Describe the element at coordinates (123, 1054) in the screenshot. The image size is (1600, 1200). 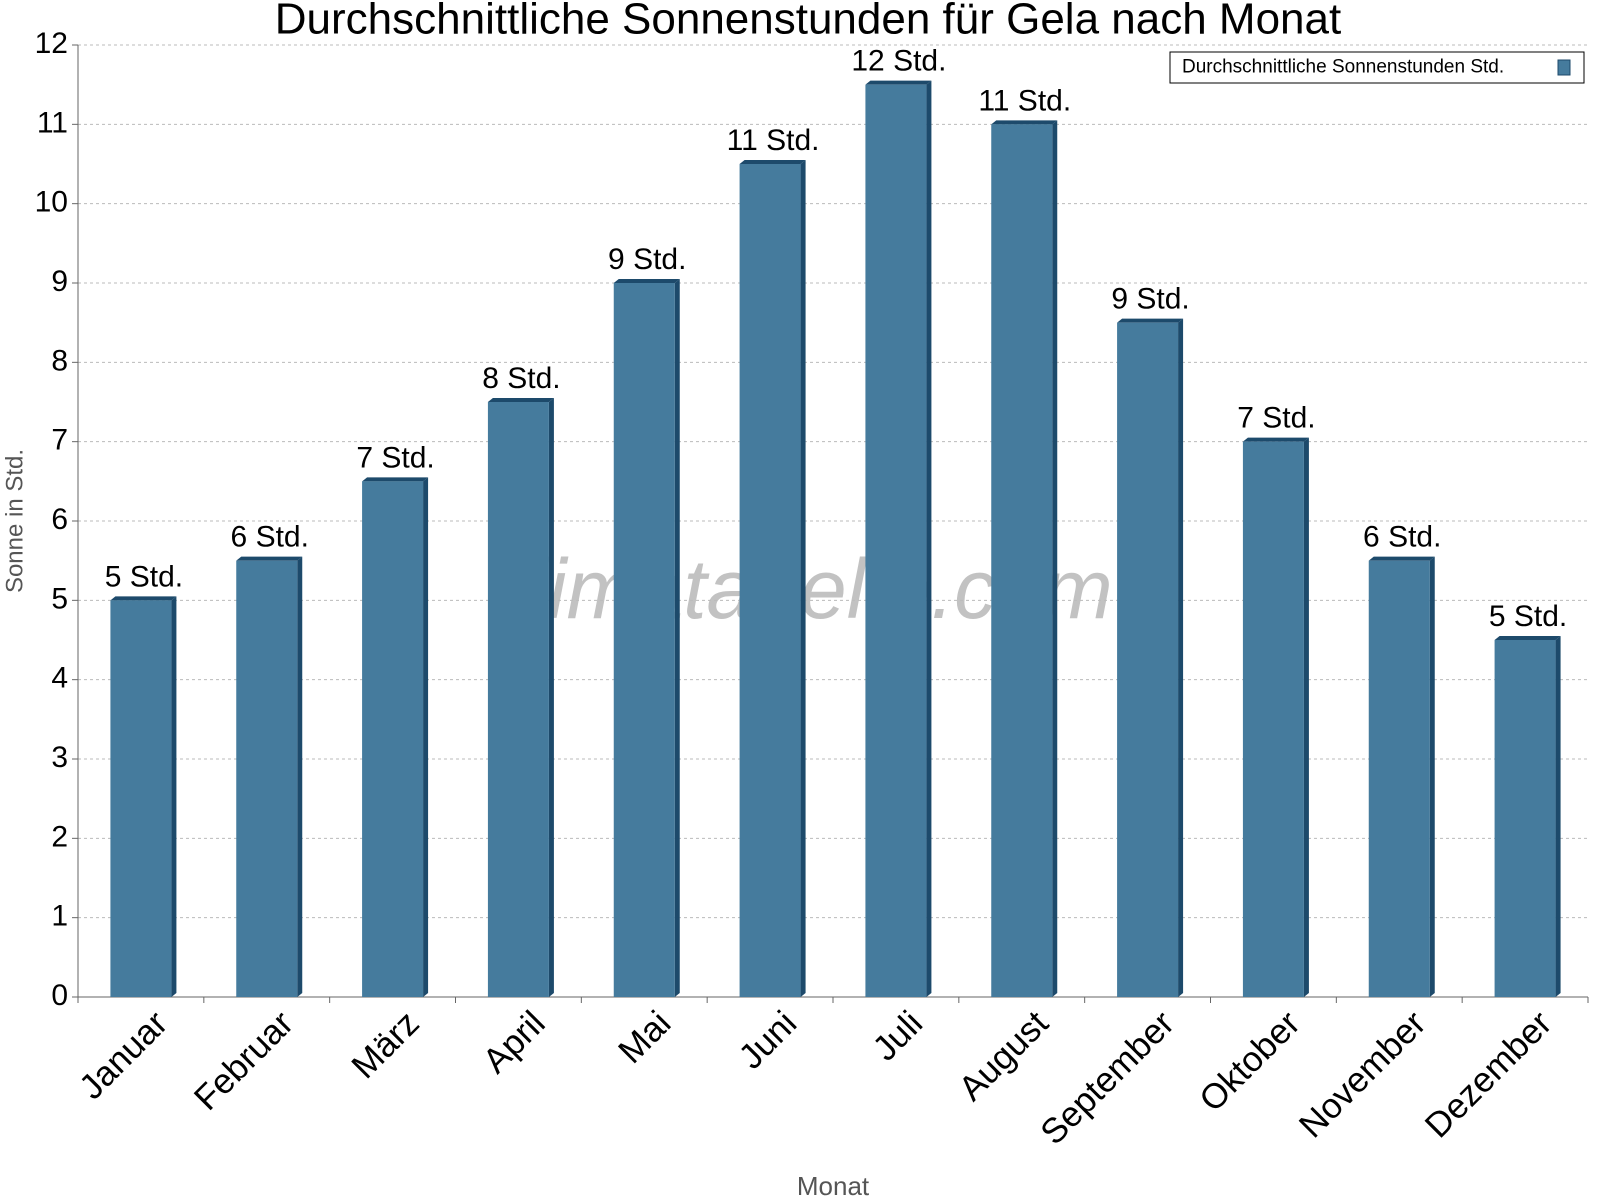
I see `x-tick-label: Januar` at that location.